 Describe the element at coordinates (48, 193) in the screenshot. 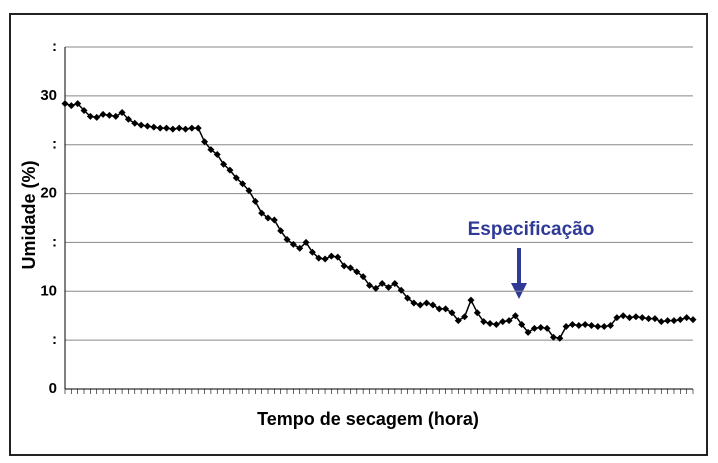

I see `y-tick-label: 20` at that location.